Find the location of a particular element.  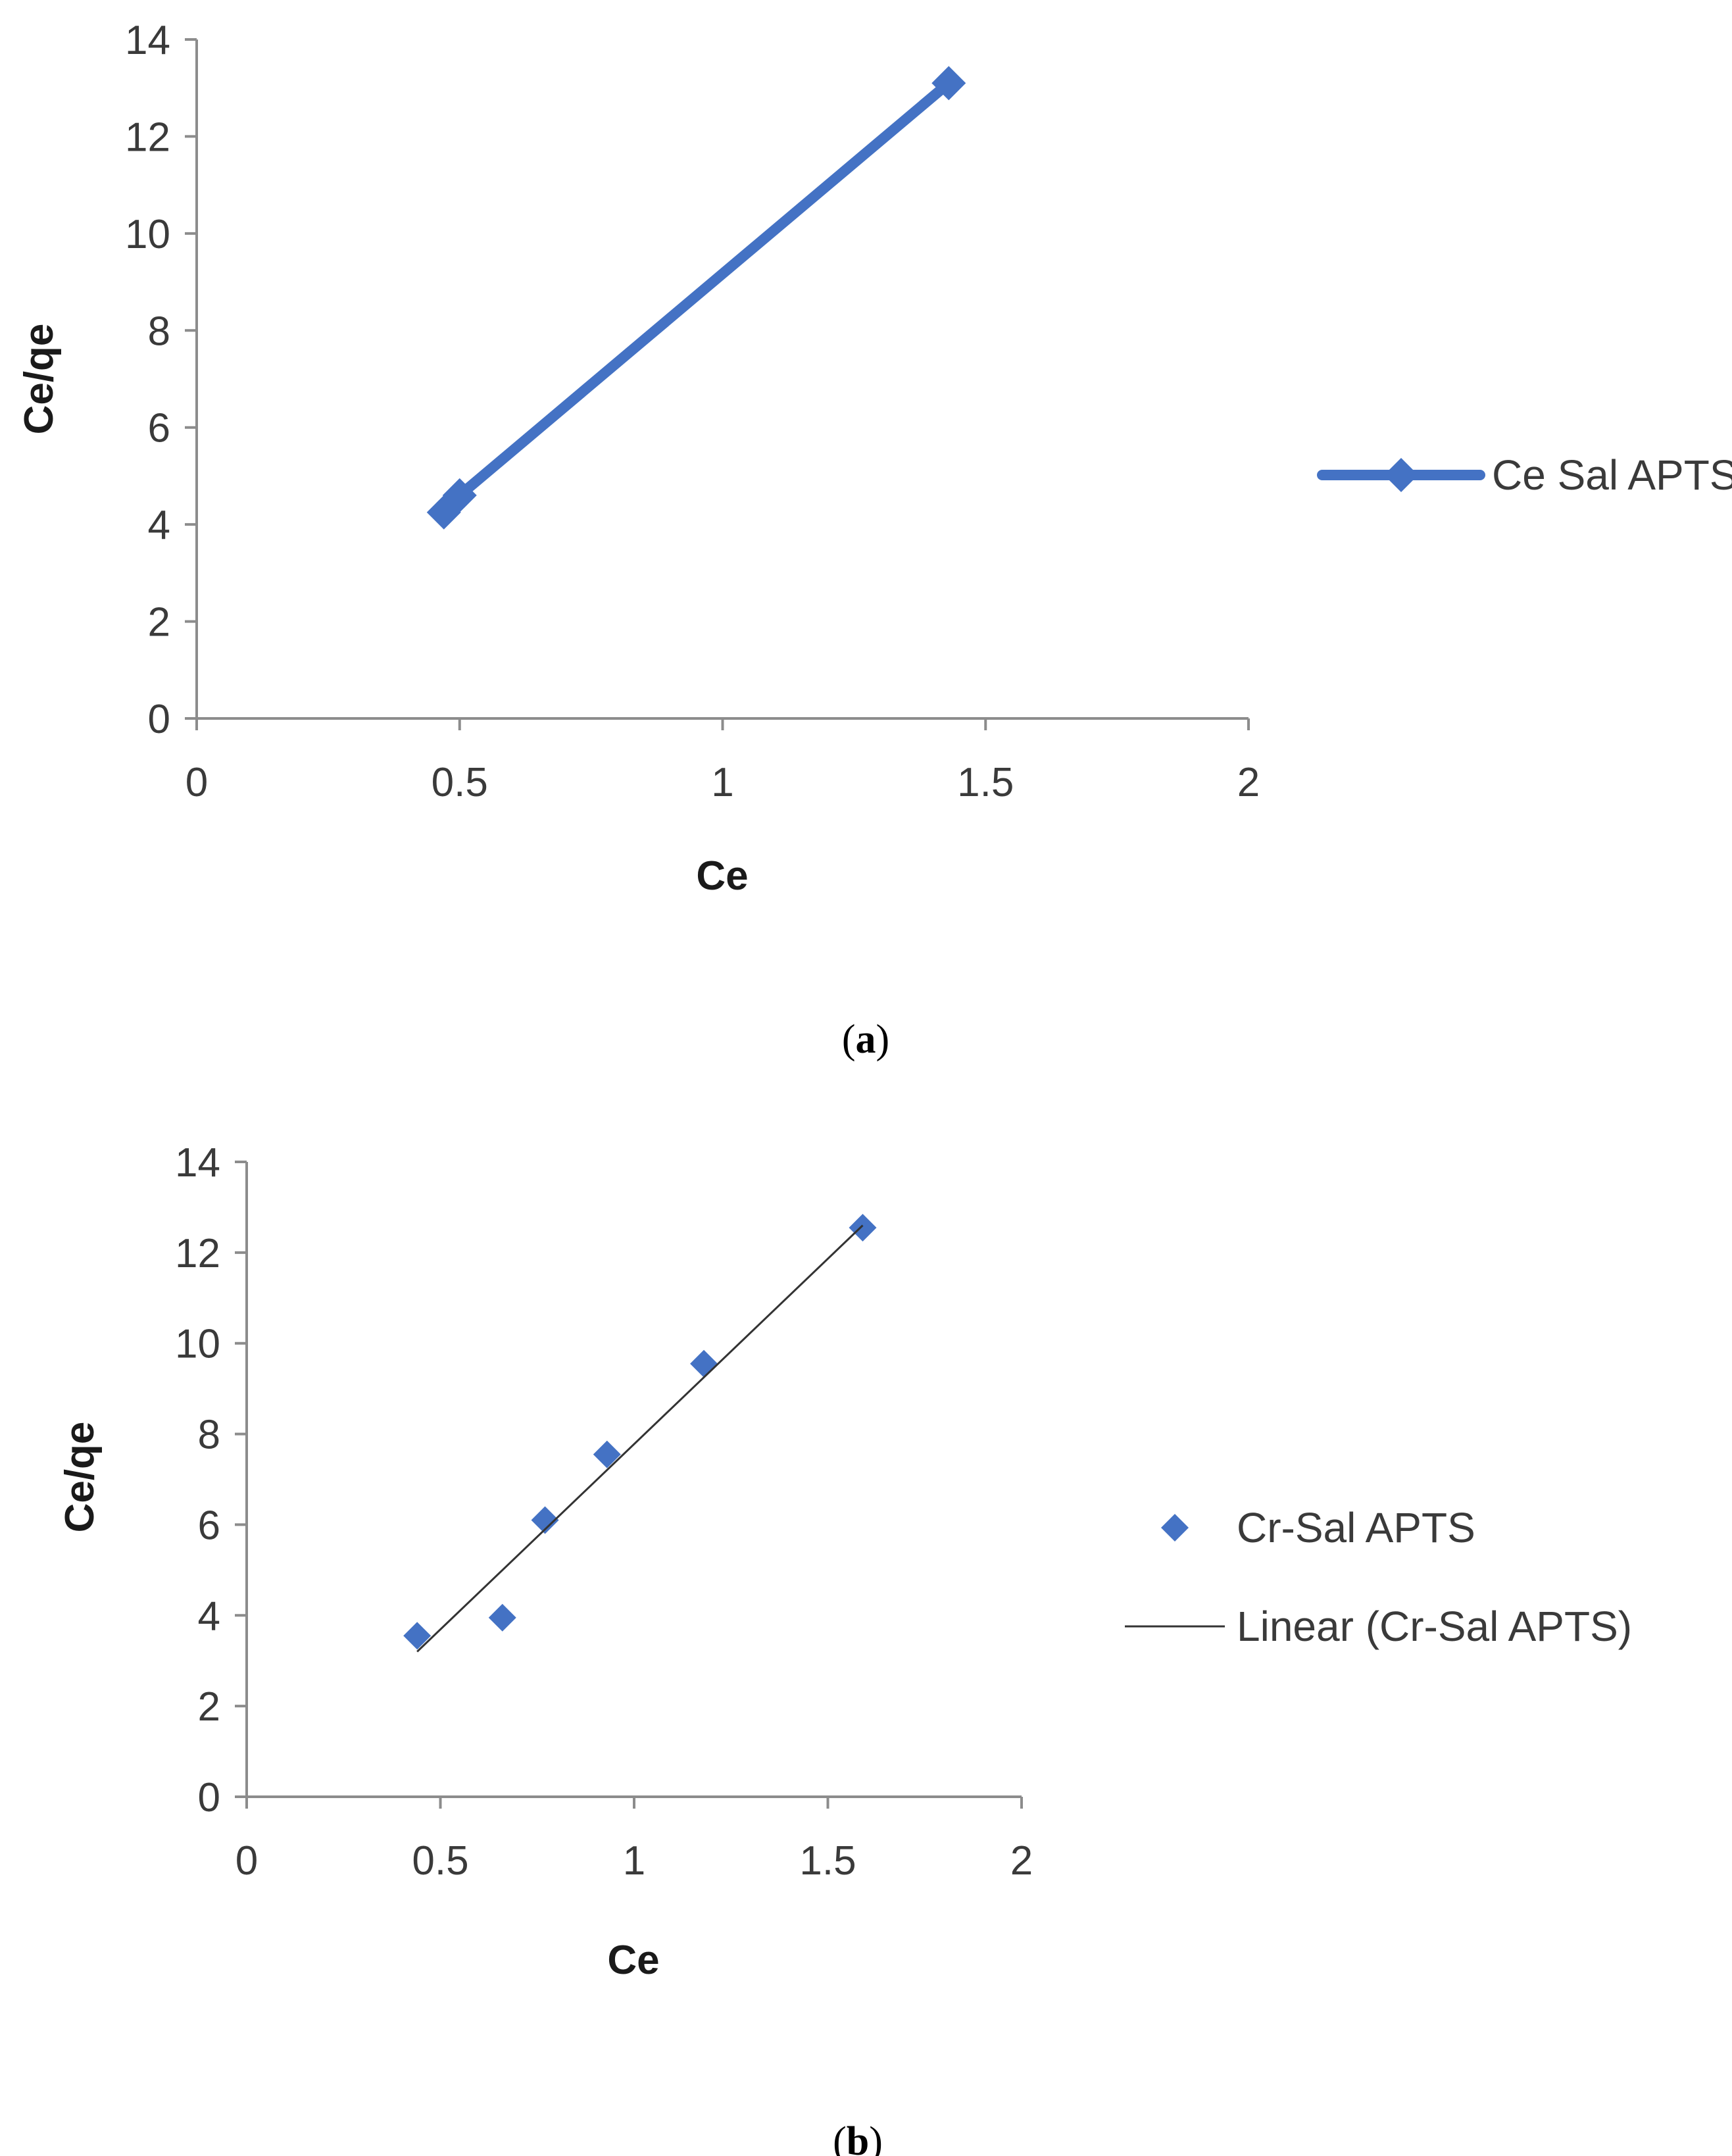

panel-b-label: (b) is located at coordinates (858, 2137).